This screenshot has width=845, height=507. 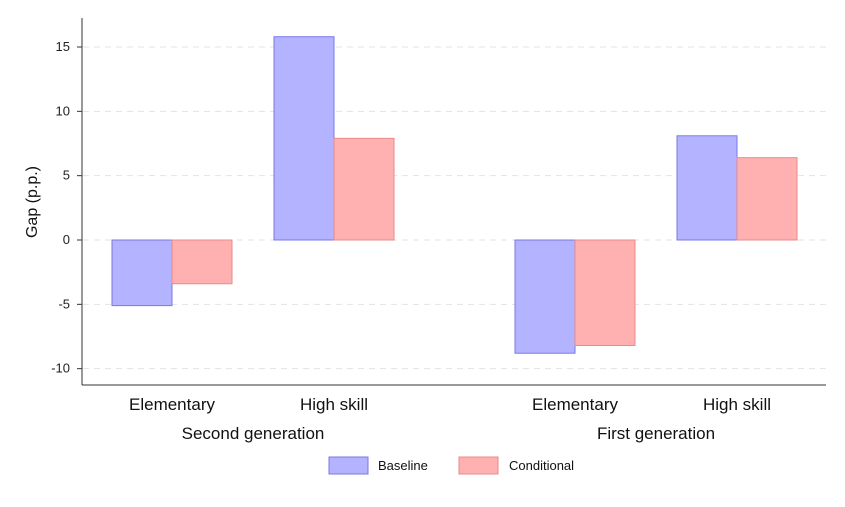 What do you see at coordinates (66, 207) in the screenshot?
I see `y-ticks: -10 -5 0 5 10 15` at bounding box center [66, 207].